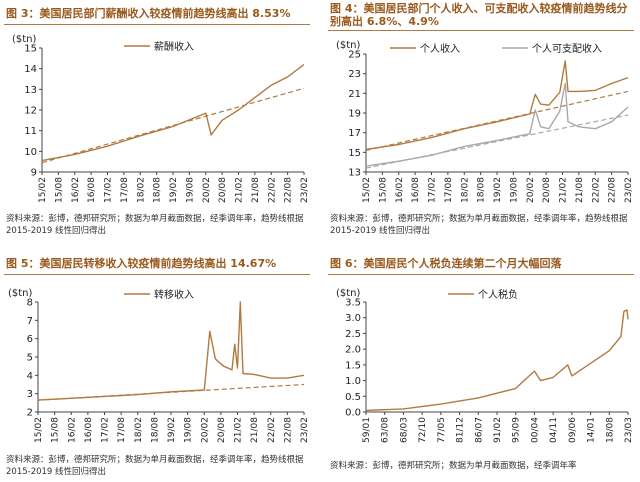  Describe the element at coordinates (30, 413) in the screenshot. I see `y-tick-label: 2` at that location.